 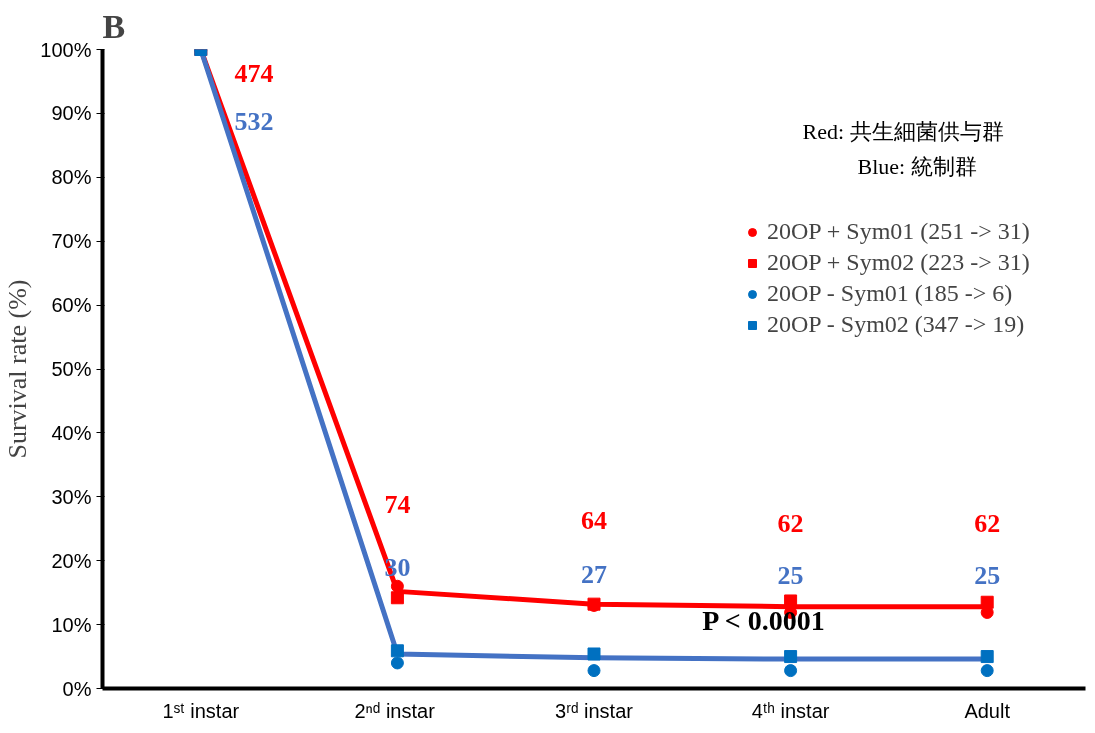 I want to click on y-tick-label: 50%, so click(x=71, y=369).